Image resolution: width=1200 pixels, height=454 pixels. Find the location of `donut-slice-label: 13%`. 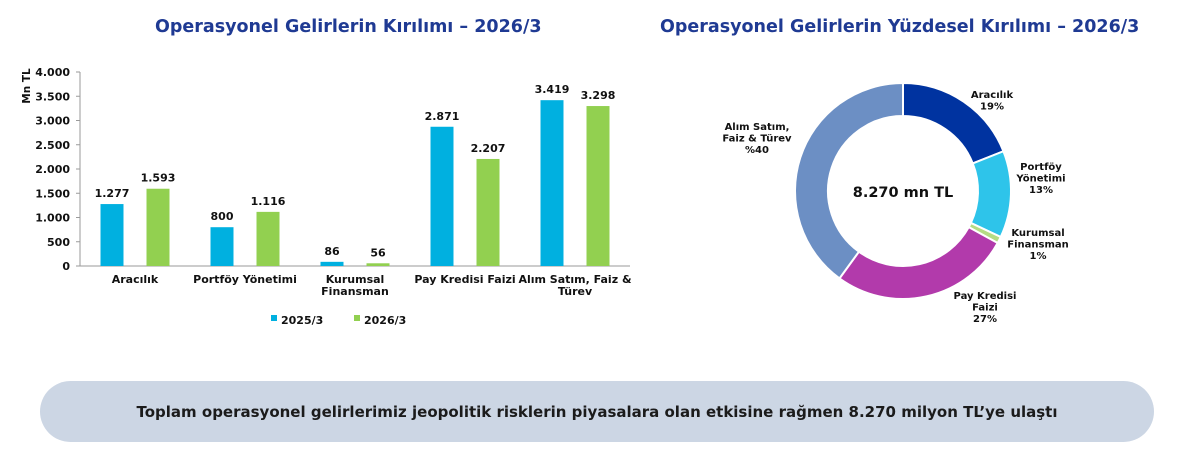

donut-slice-label: 13% is located at coordinates (1041, 190).